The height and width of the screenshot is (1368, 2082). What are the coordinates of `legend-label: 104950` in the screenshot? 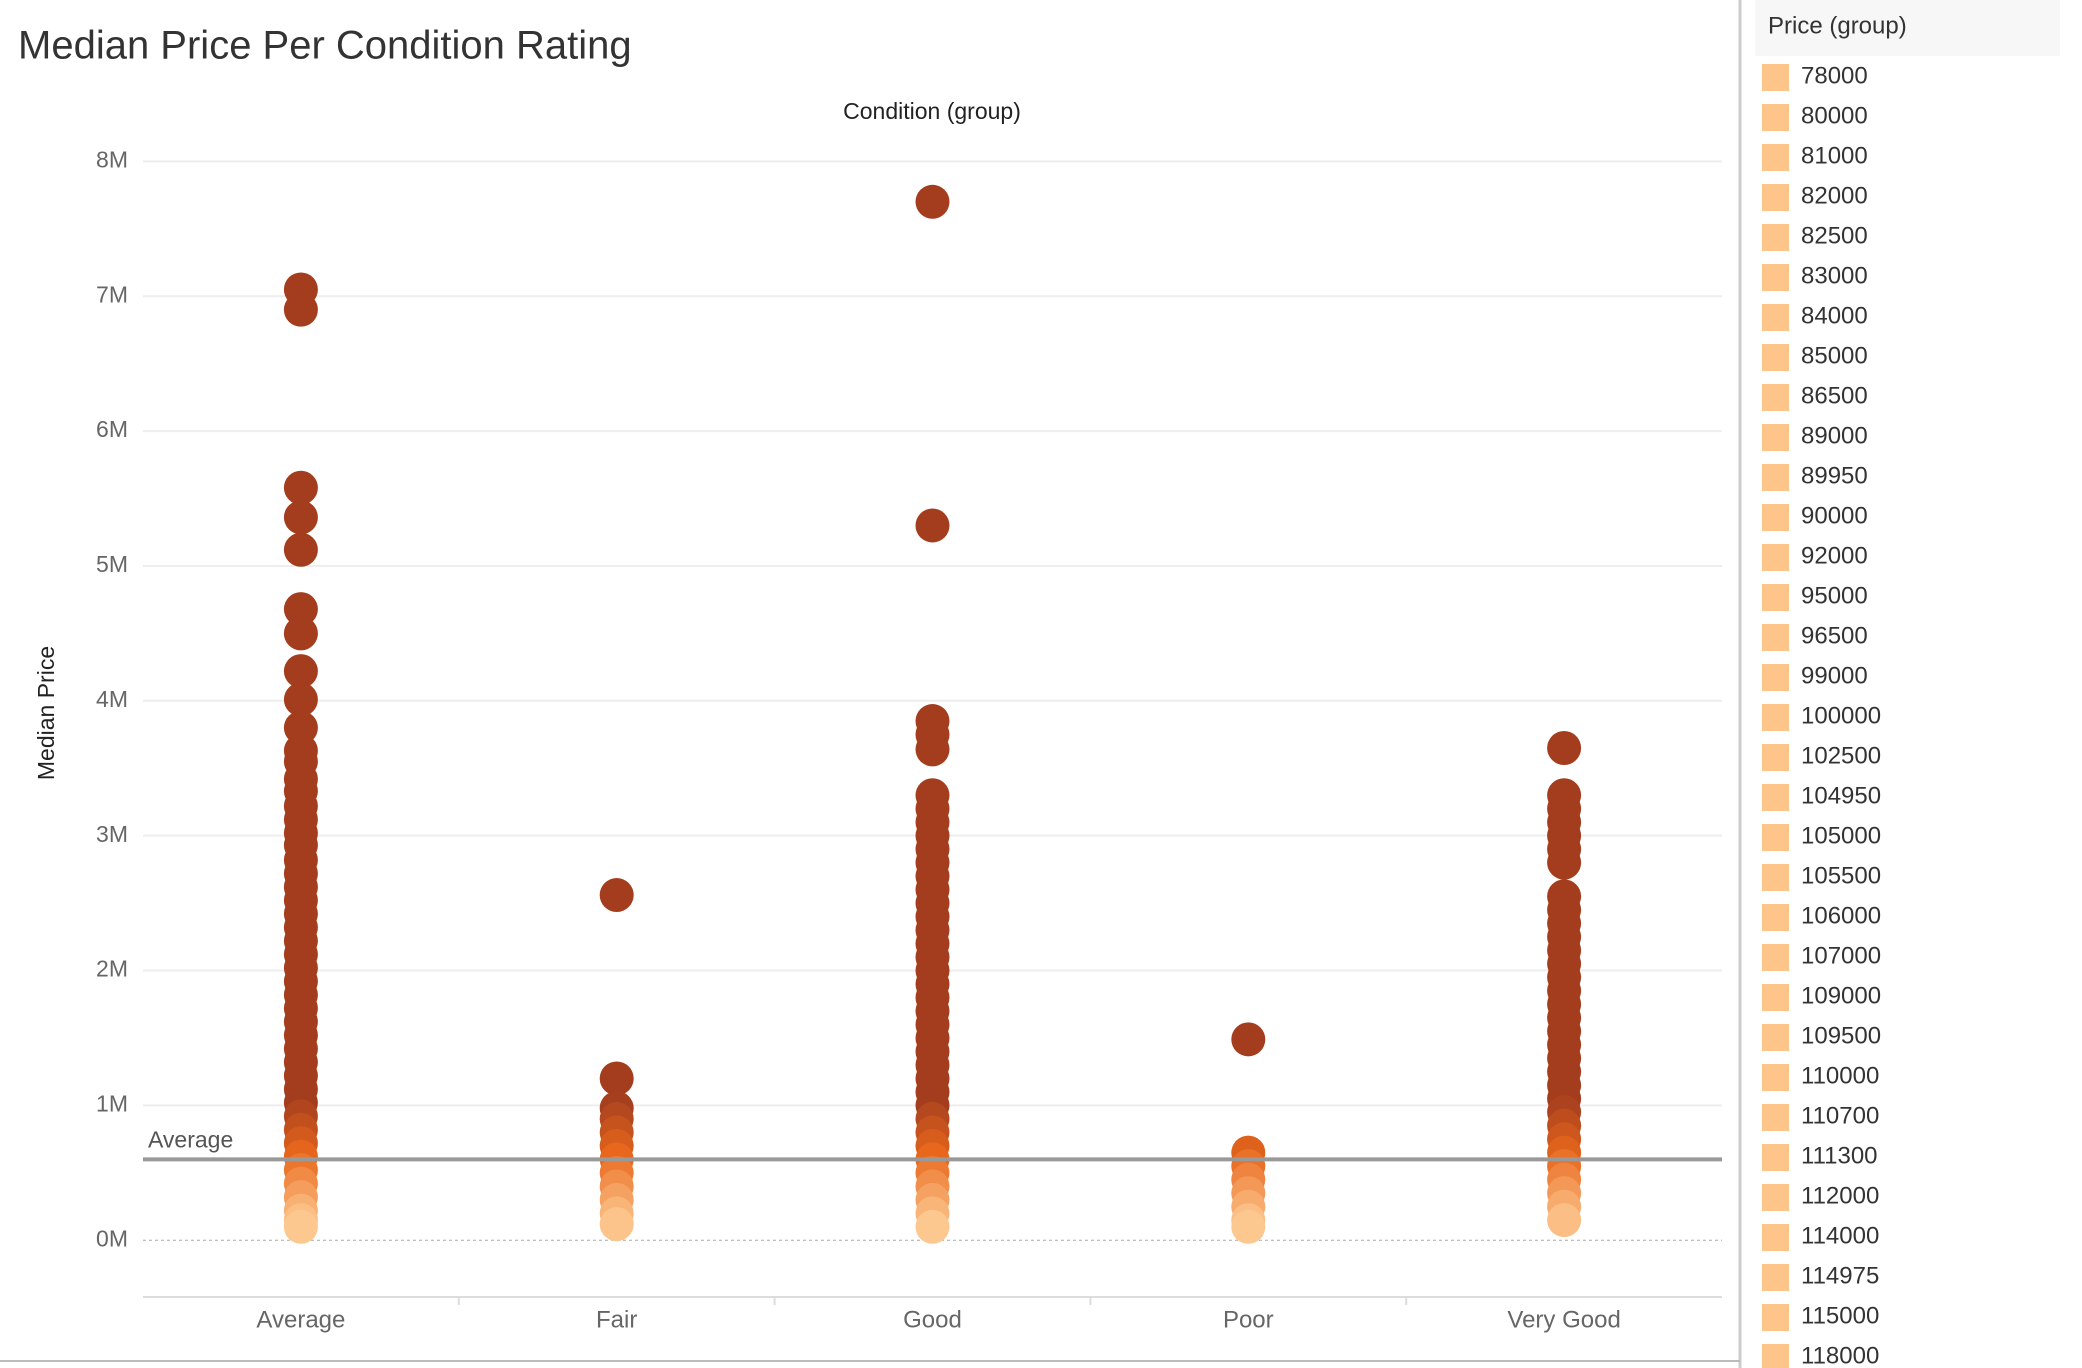 It's located at (1841, 795).